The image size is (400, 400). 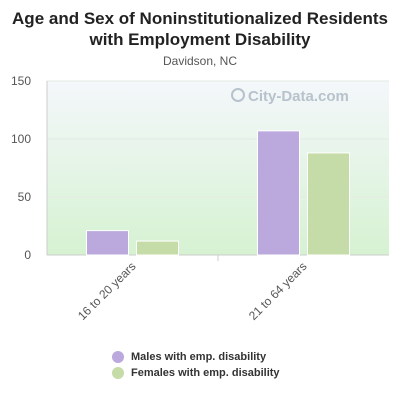 I want to click on legend-item-males: Males with emp. disability, so click(x=196, y=357).